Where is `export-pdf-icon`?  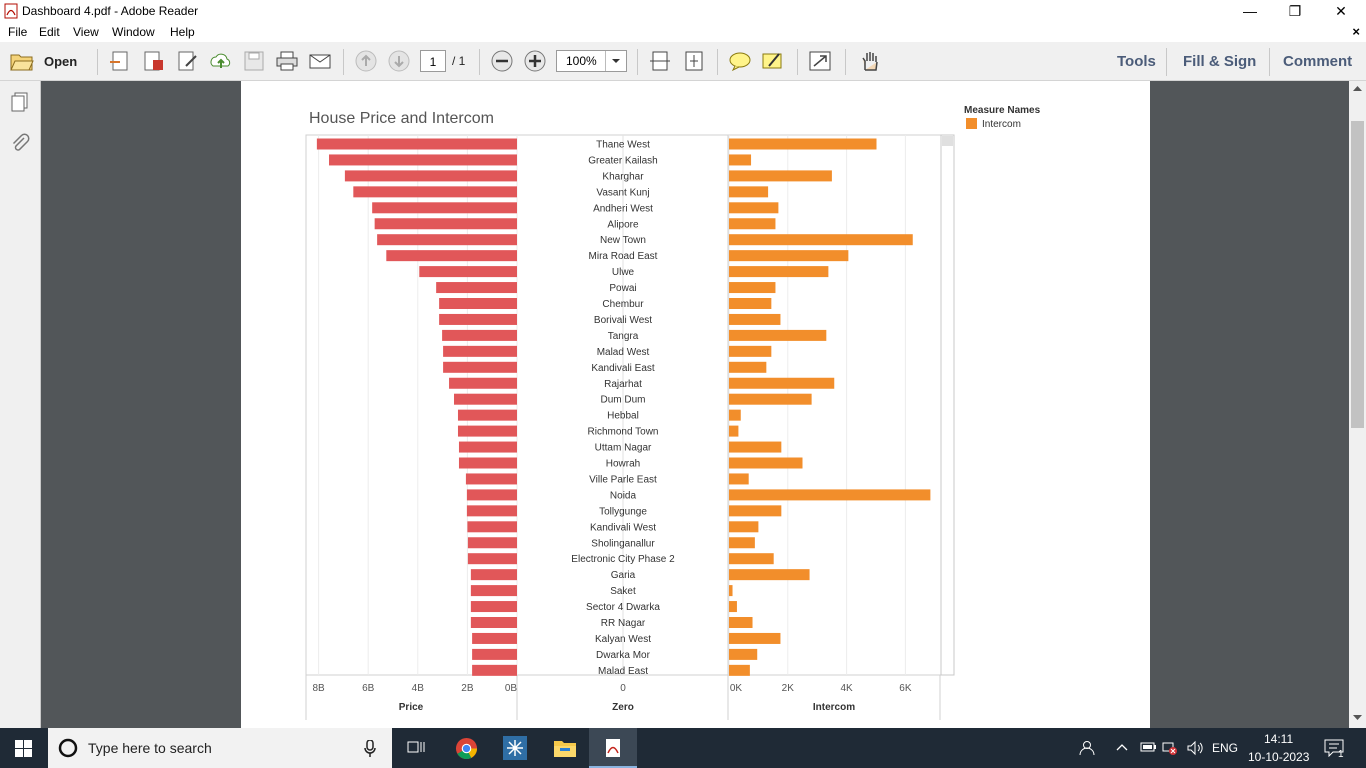
export-pdf-icon is located at coordinates (154, 61).